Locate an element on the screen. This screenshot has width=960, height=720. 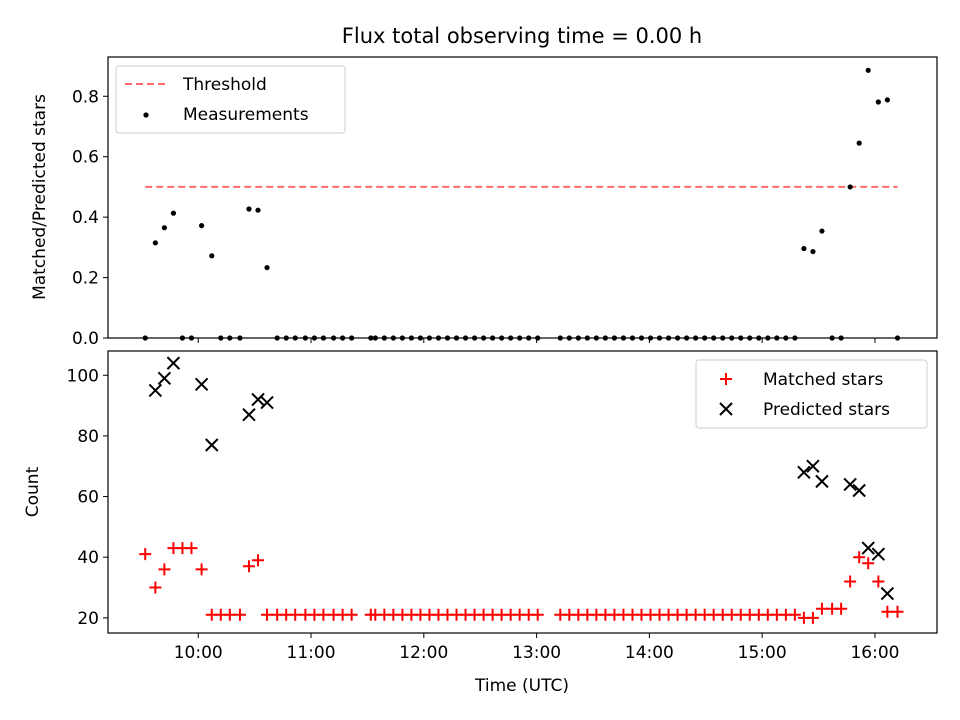
x-tick-label: 11:00 is located at coordinates (311, 653).